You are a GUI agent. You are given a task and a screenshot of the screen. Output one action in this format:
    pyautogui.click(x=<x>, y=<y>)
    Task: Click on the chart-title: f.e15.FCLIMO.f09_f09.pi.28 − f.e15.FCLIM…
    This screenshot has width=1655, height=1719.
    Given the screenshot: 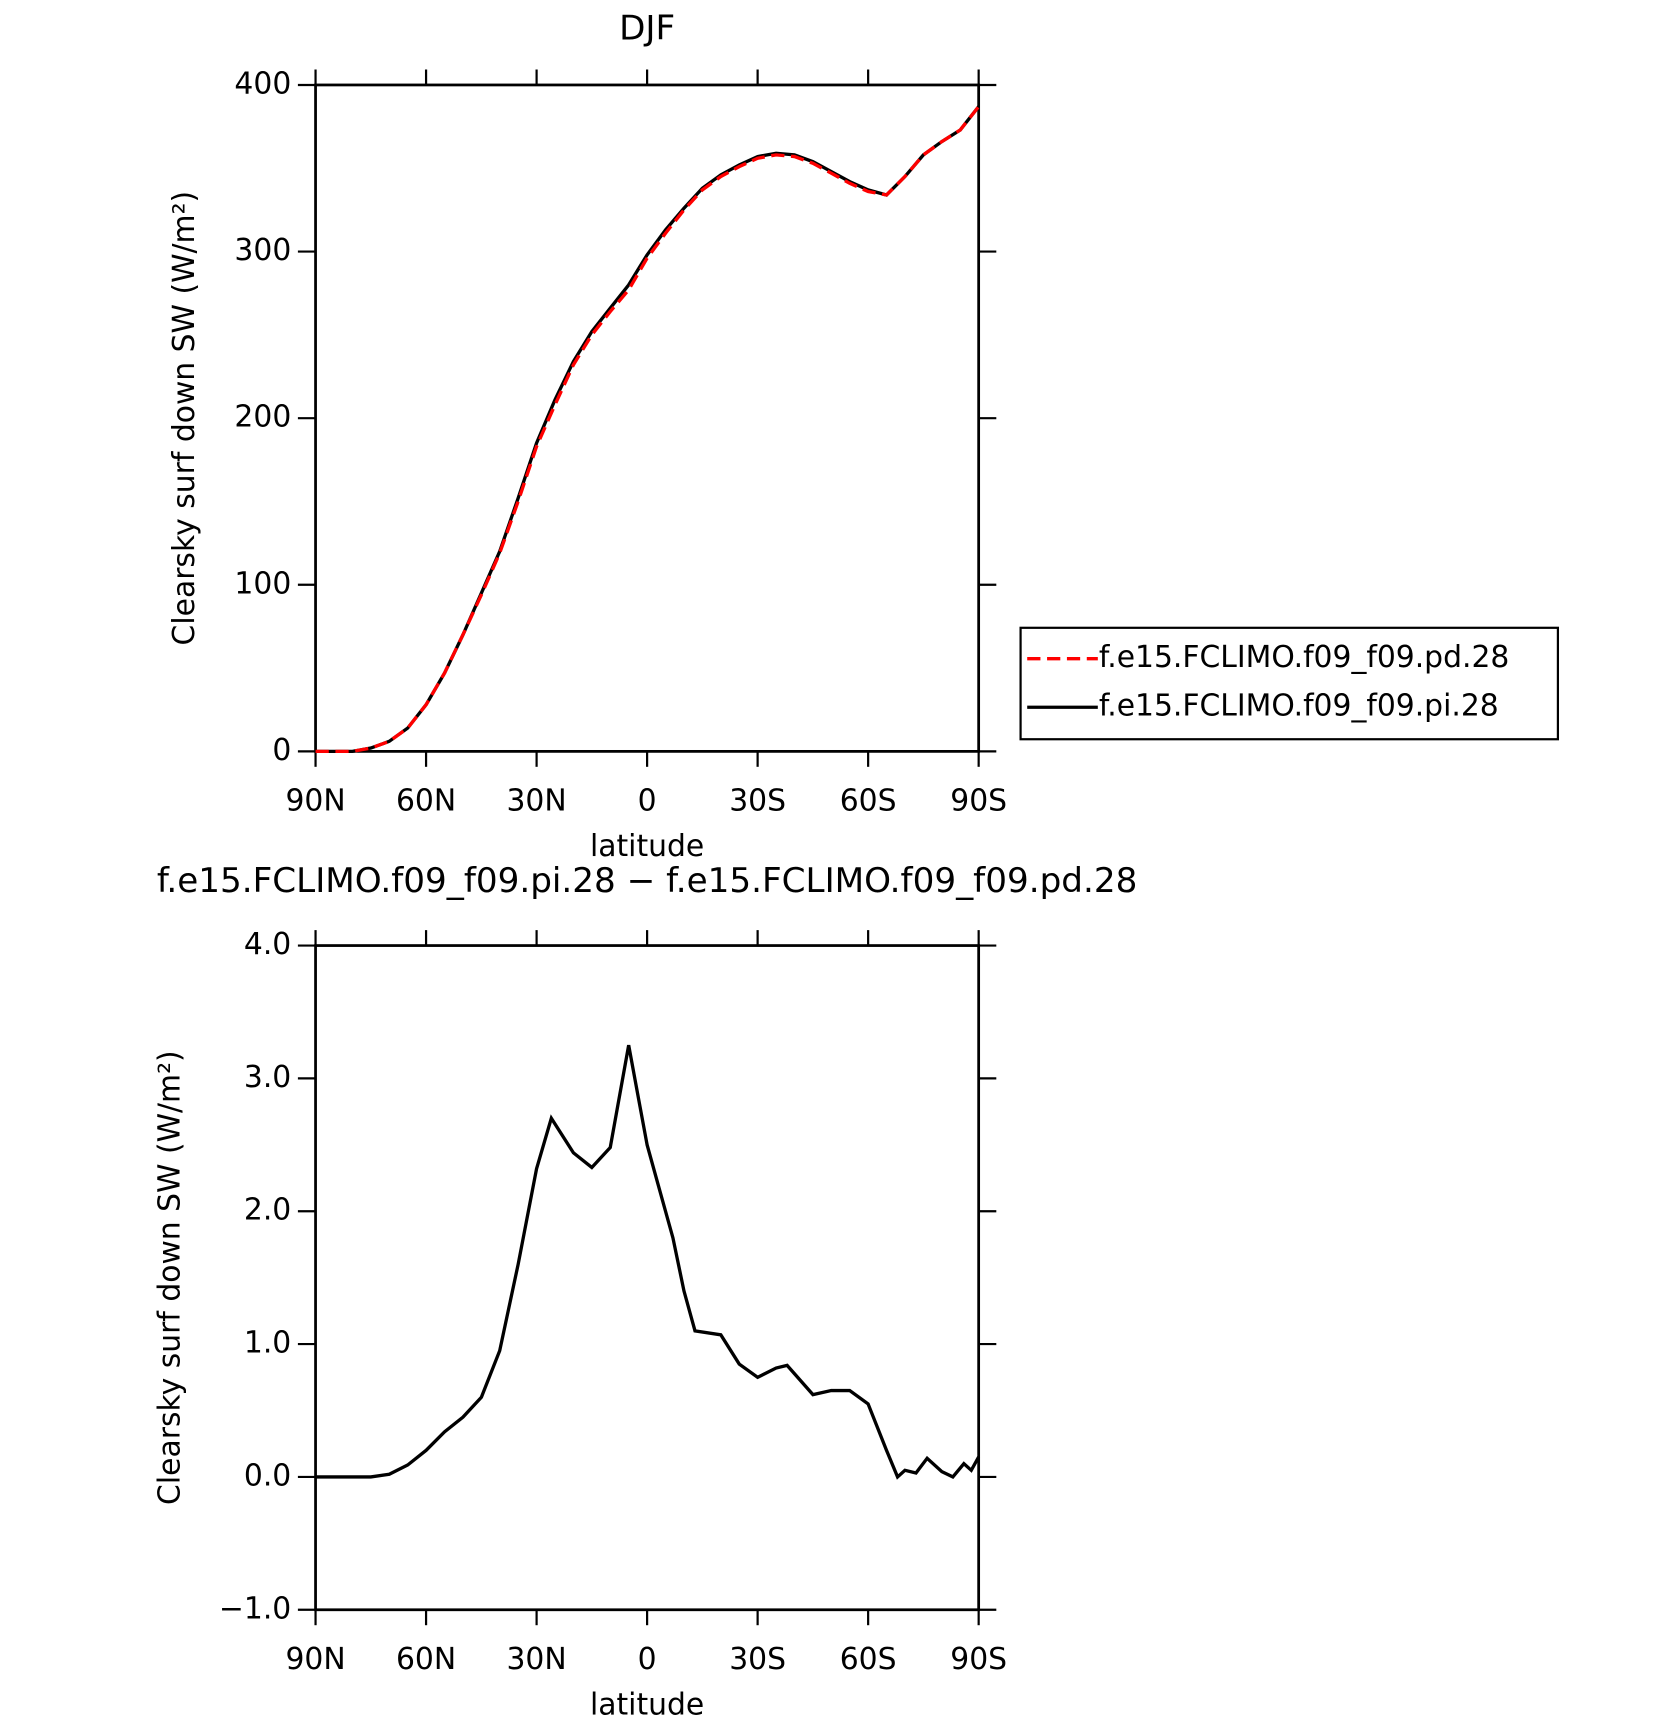 What is the action you would take?
    pyautogui.click(x=647, y=881)
    